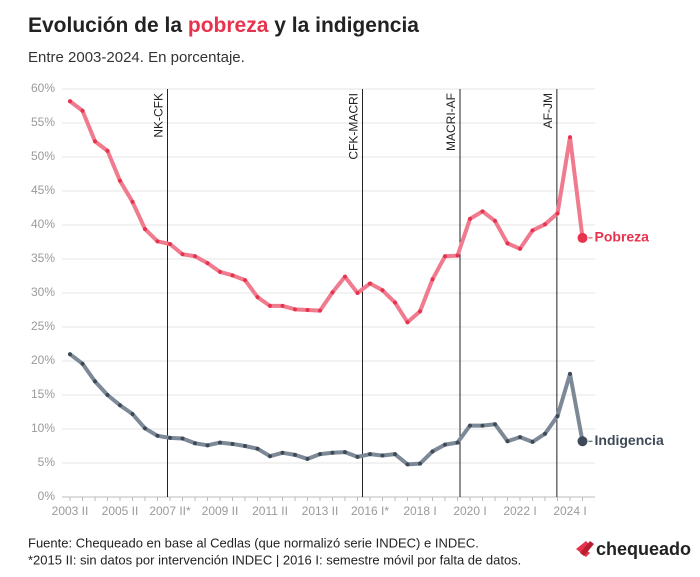 The width and height of the screenshot is (700, 577). What do you see at coordinates (43, 224) in the screenshot?
I see `y-tick-label: 40%` at bounding box center [43, 224].